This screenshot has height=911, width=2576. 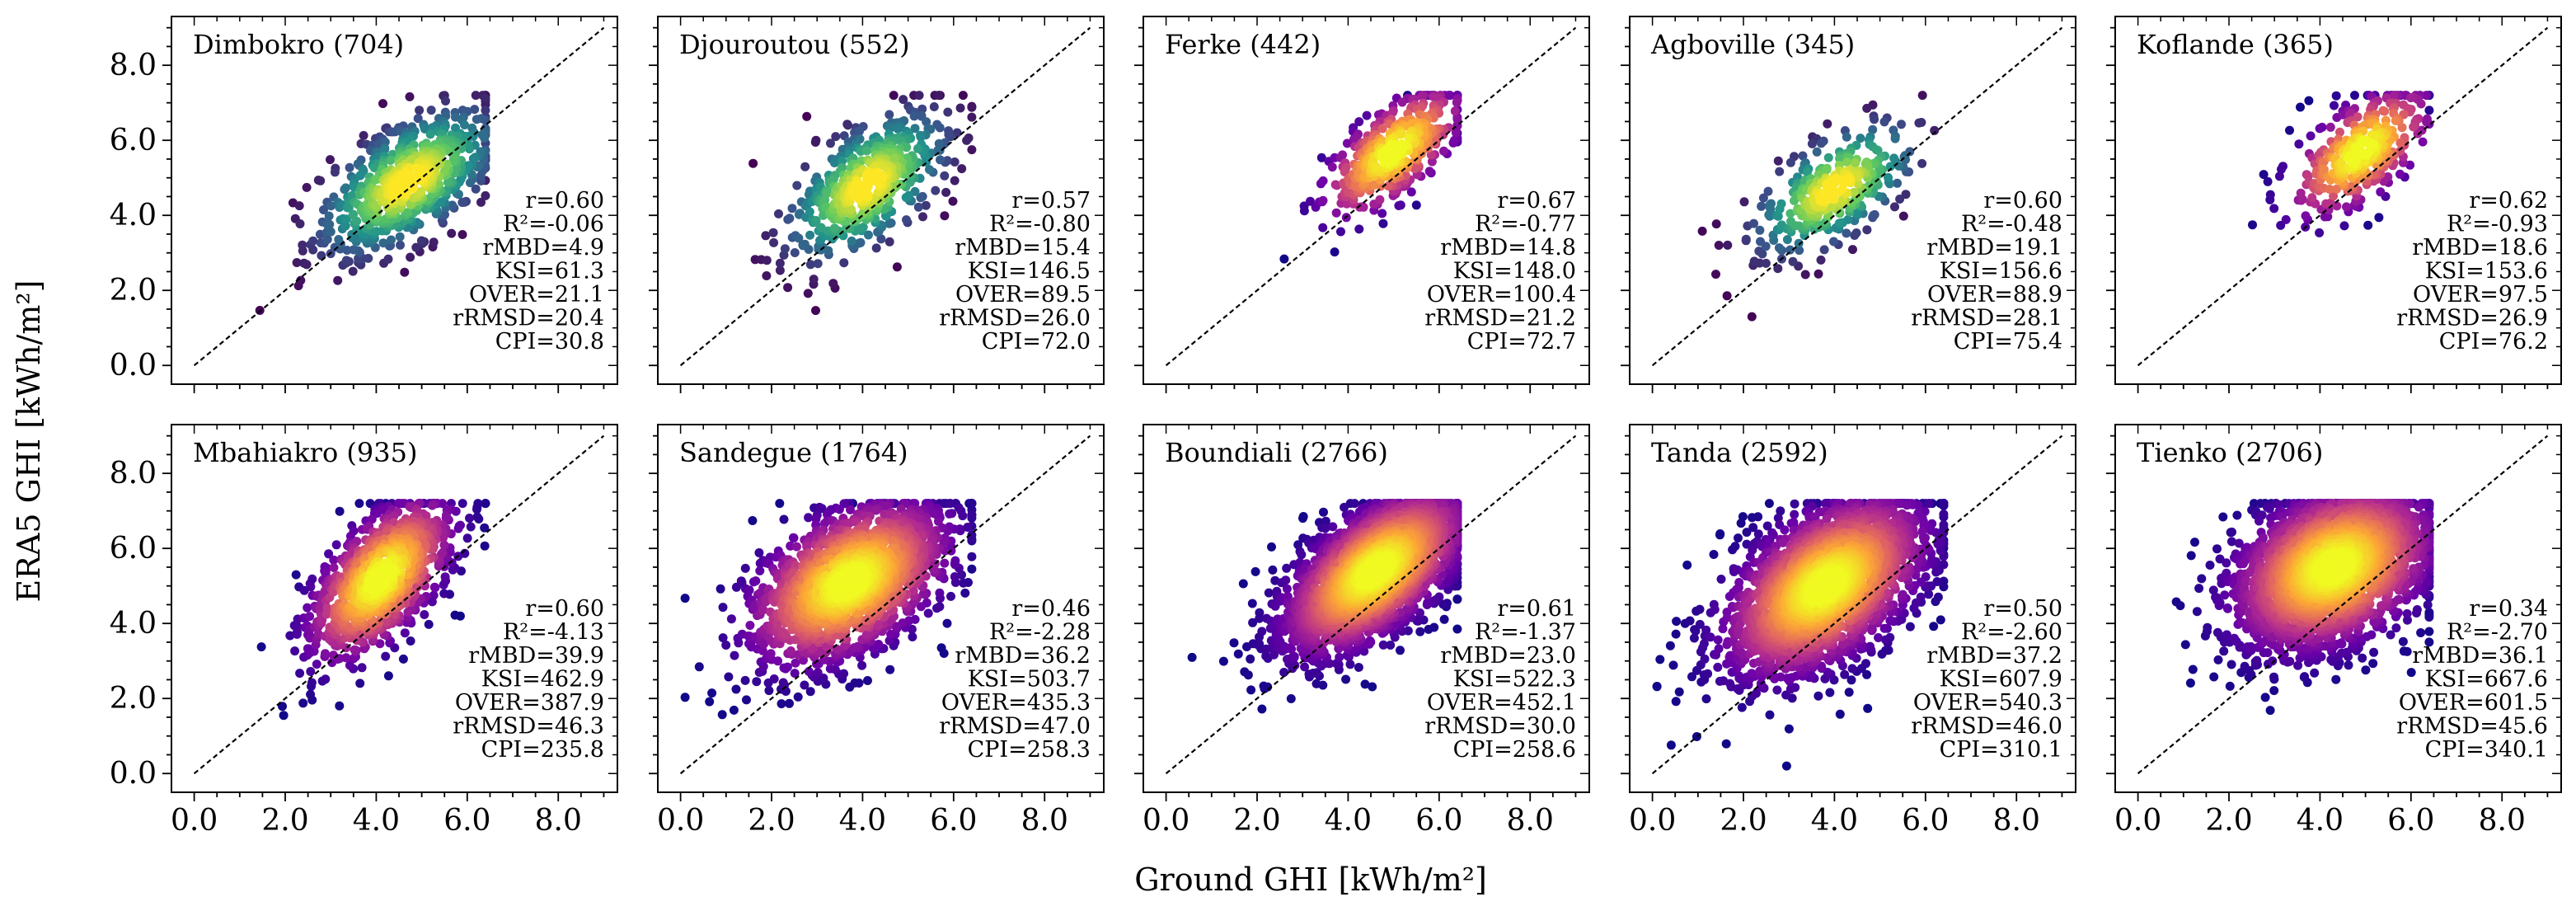 What do you see at coordinates (29, 441) in the screenshot?
I see `y-axis-label: ERA5 GHI [kWh/m²]` at bounding box center [29, 441].